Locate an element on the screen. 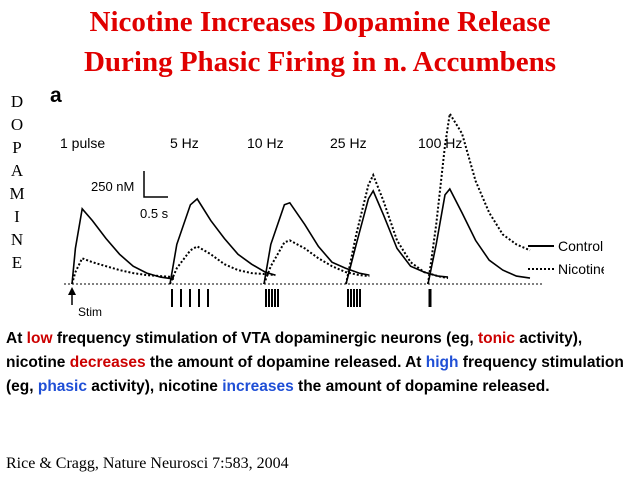 Image resolution: width=640 pixels, height=480 pixels. y-axis-letter: D is located at coordinates (17, 101).